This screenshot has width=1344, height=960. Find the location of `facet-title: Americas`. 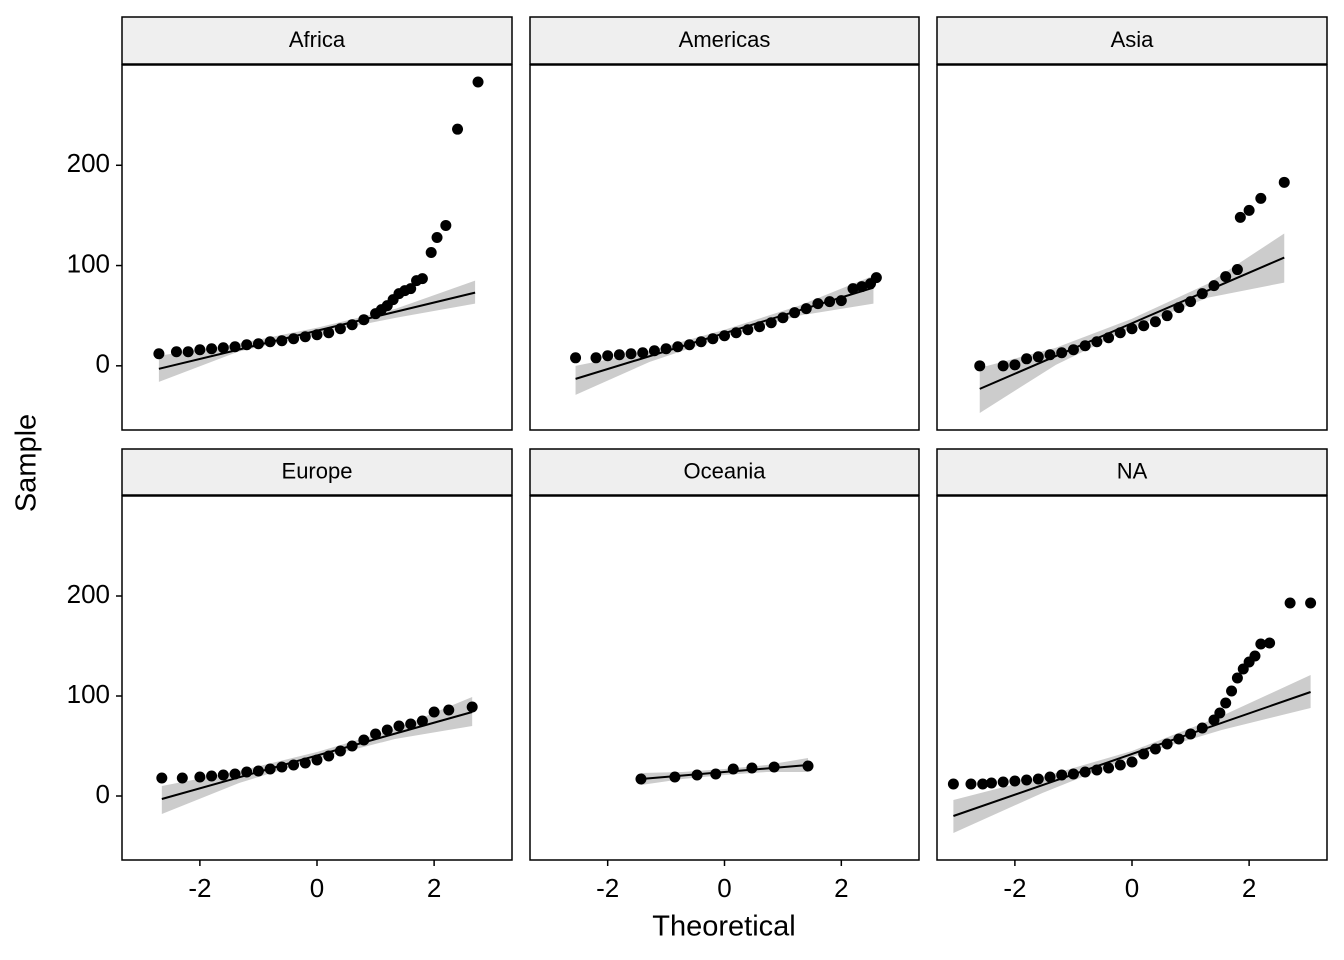

facet-title: Americas is located at coordinates (725, 39).